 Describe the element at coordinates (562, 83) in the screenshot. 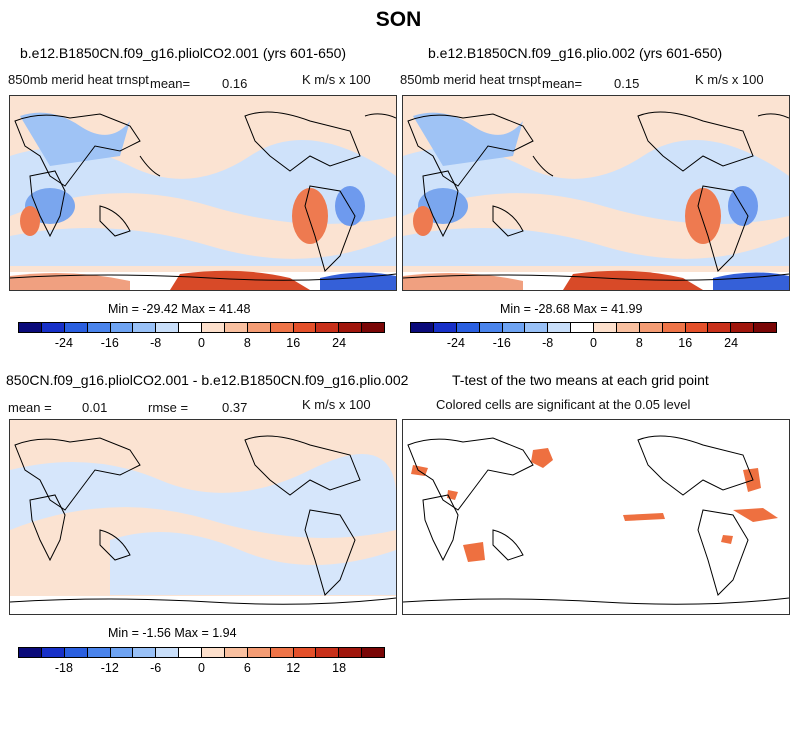

I see `panel2-mean-label: mean=` at that location.